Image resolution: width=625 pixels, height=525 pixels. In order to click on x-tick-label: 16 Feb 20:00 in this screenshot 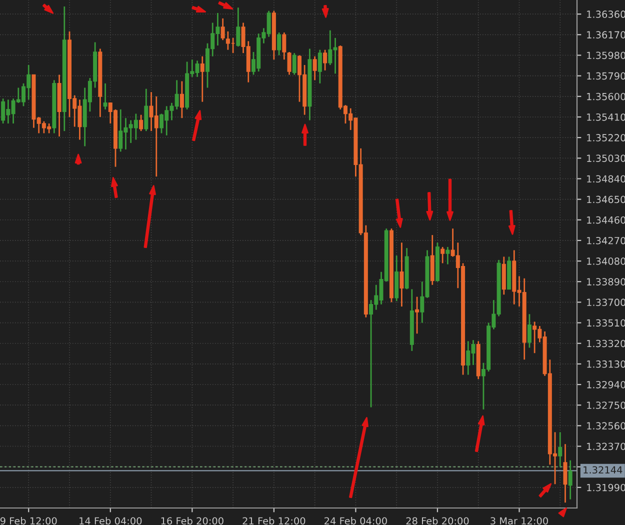, I will do `click(192, 521)`.